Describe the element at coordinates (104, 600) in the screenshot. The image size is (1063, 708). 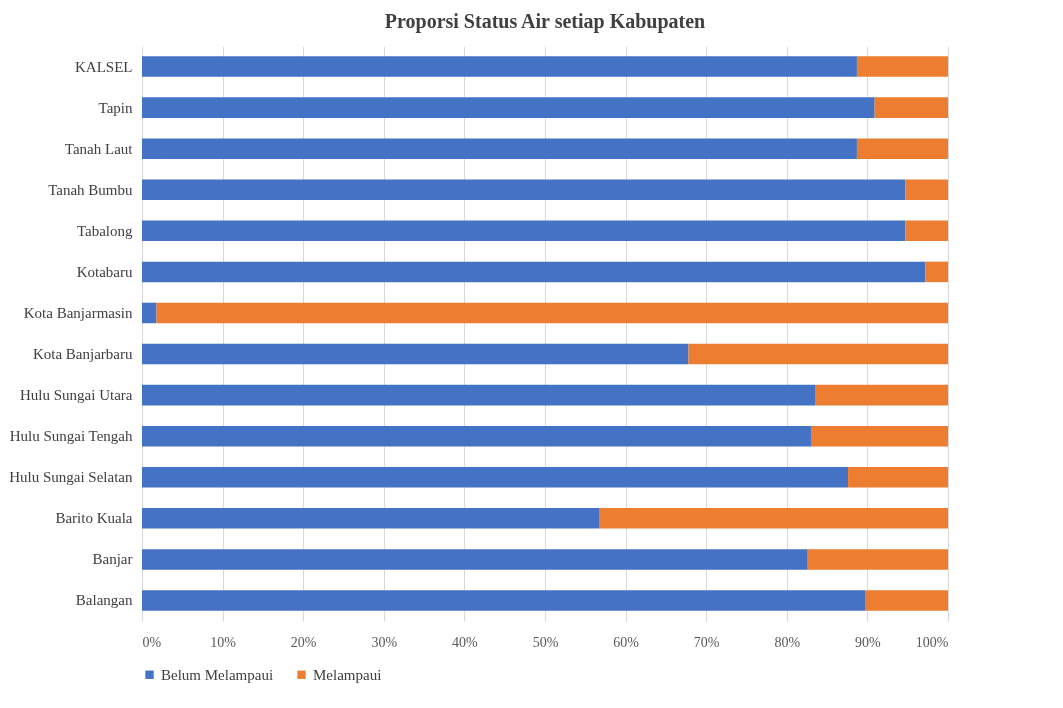
I see `y-tick-label: Balangan` at that location.